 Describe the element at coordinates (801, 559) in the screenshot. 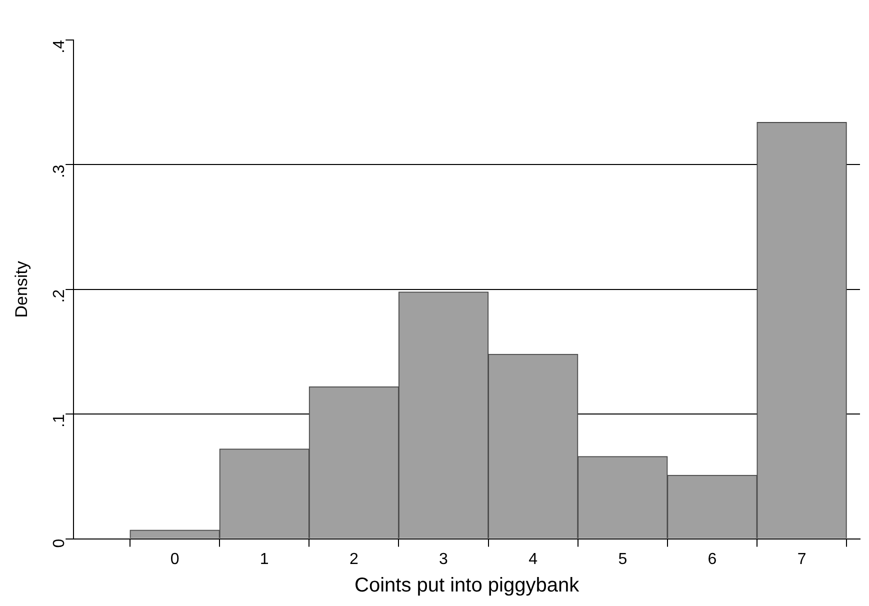

I see `x-tick-label: 7` at that location.